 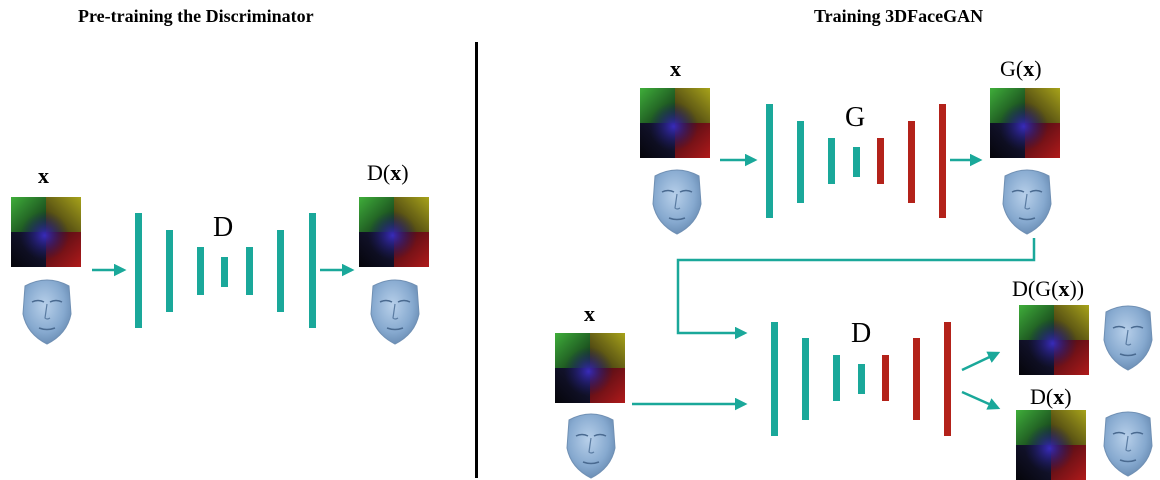 What do you see at coordinates (223, 227) in the screenshot?
I see `left-network-label: D` at bounding box center [223, 227].